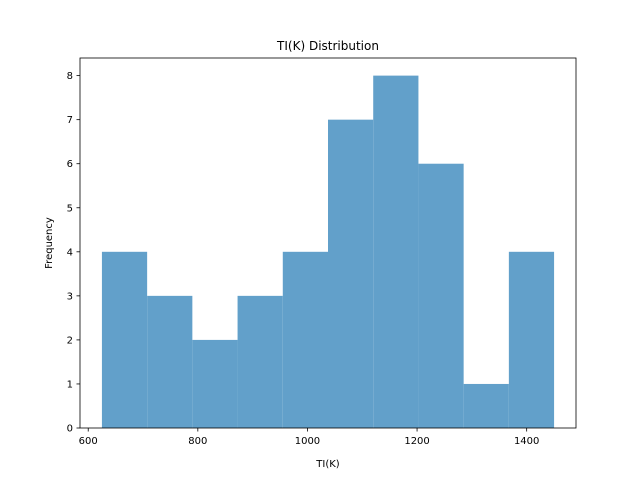  I want to click on y-axis-ticks: 0 1 2 3 4 5 6 7 8, so click(73, 253).